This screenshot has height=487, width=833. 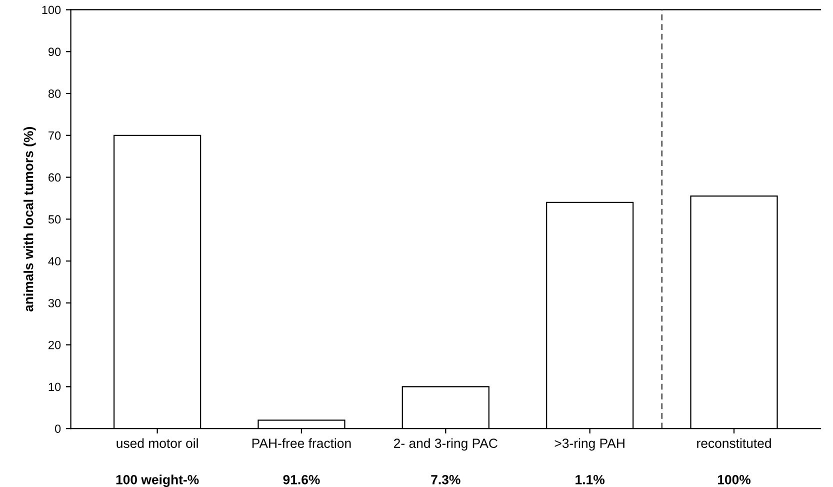 What do you see at coordinates (301, 479) in the screenshot?
I see `text: 91.6%` at bounding box center [301, 479].